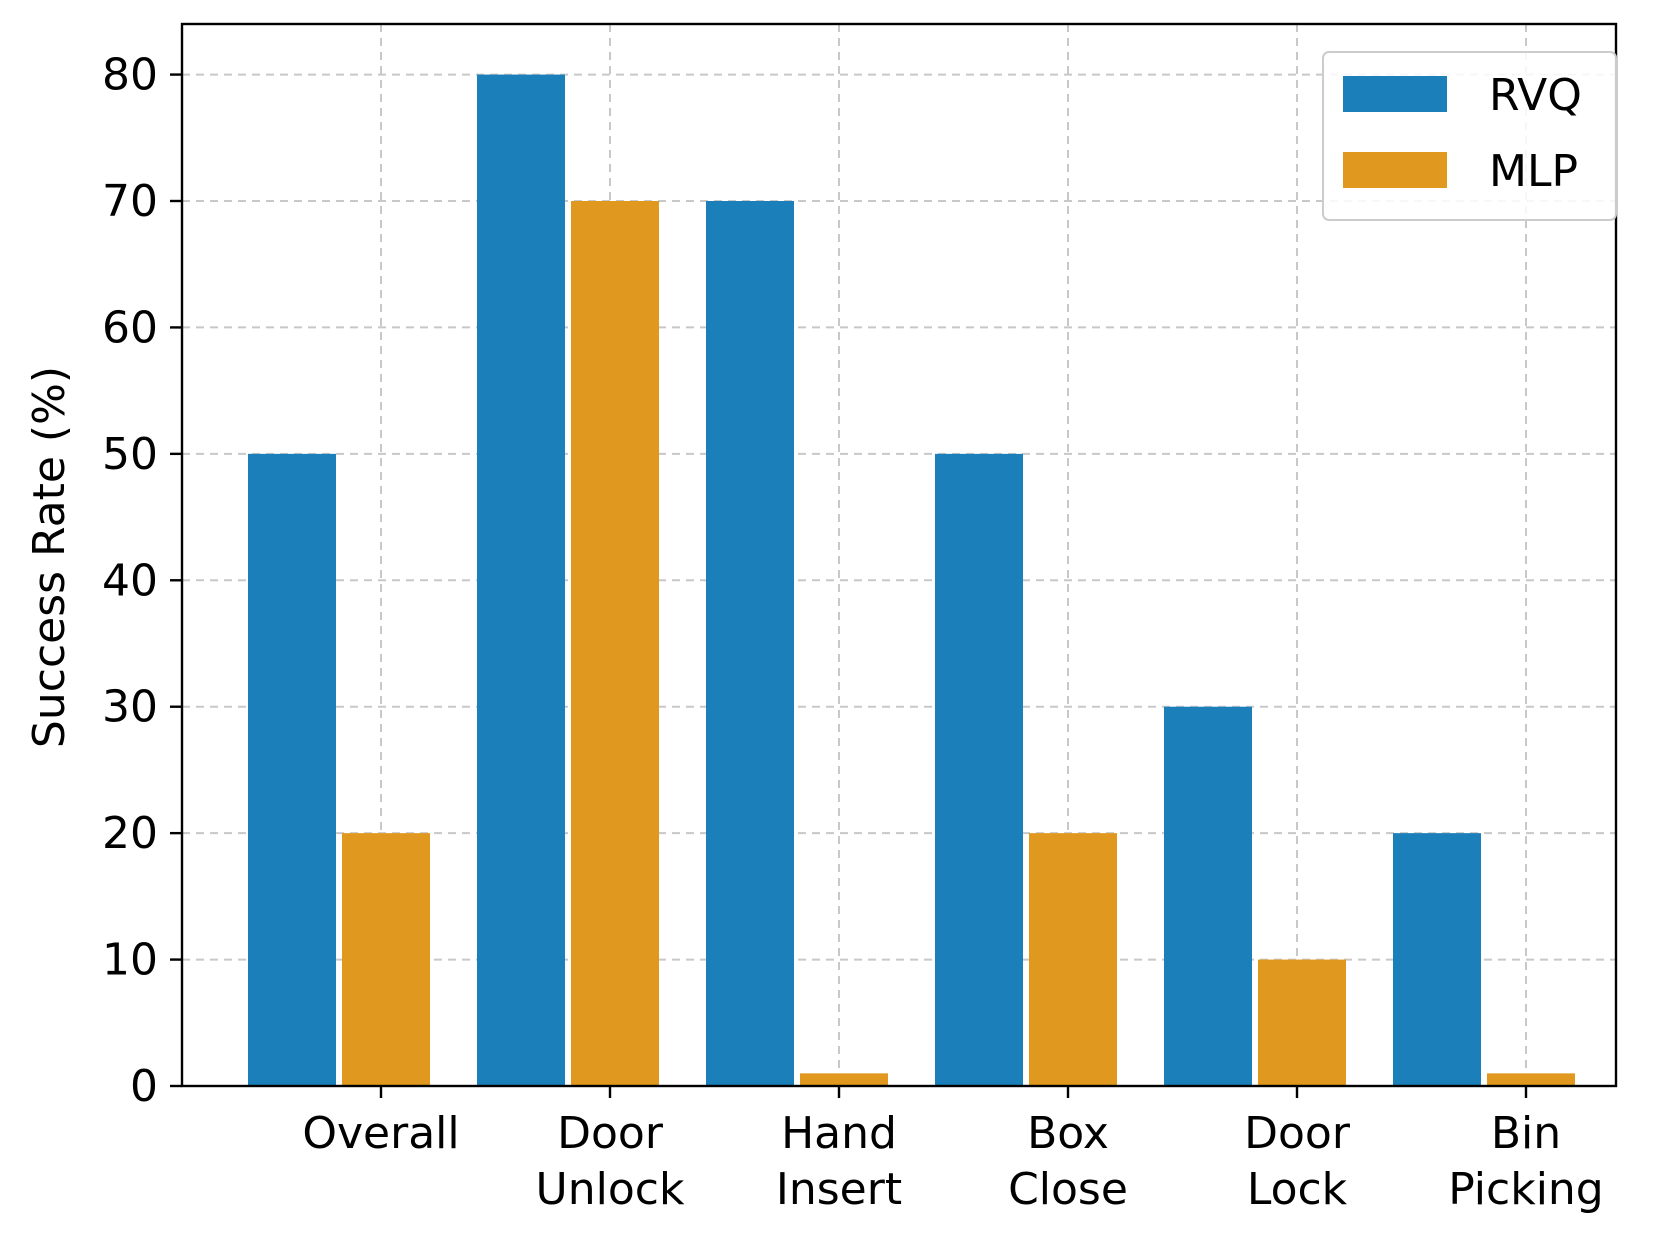 This screenshot has width=1662, height=1240. What do you see at coordinates (144, 1086) in the screenshot?
I see `y-tick-label: 0` at bounding box center [144, 1086].